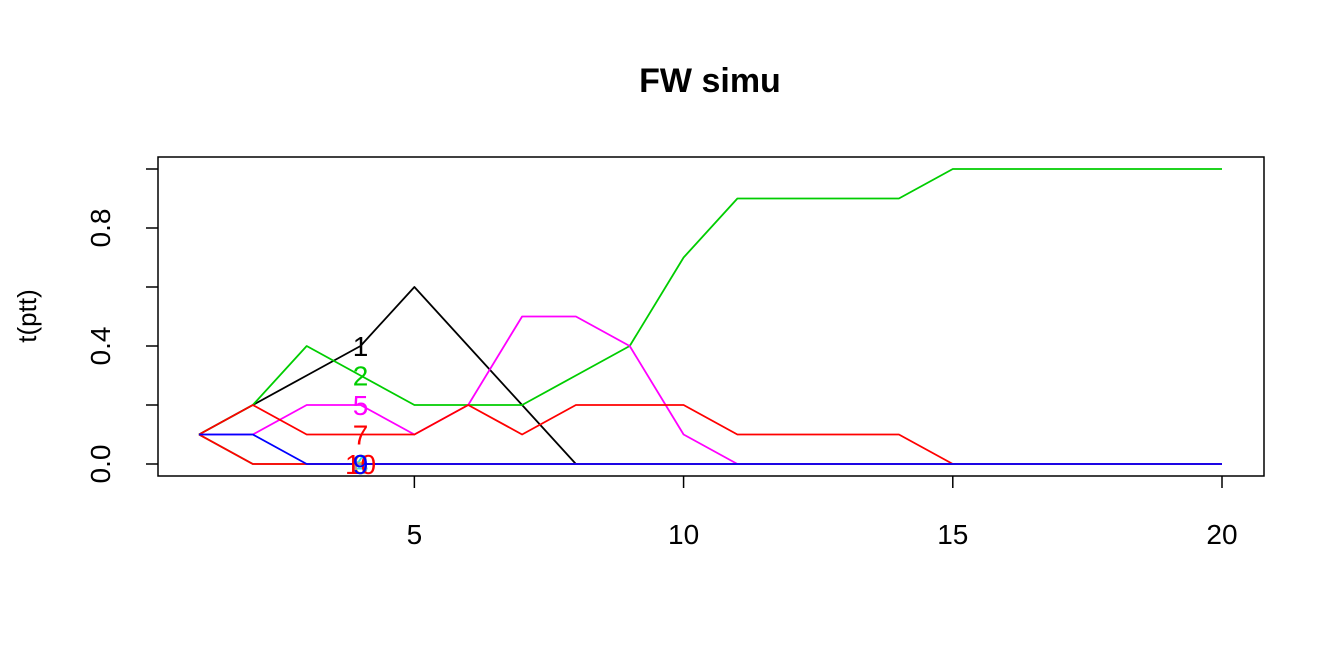  What do you see at coordinates (361, 376) in the screenshot?
I see `series-label-2: 2` at bounding box center [361, 376].